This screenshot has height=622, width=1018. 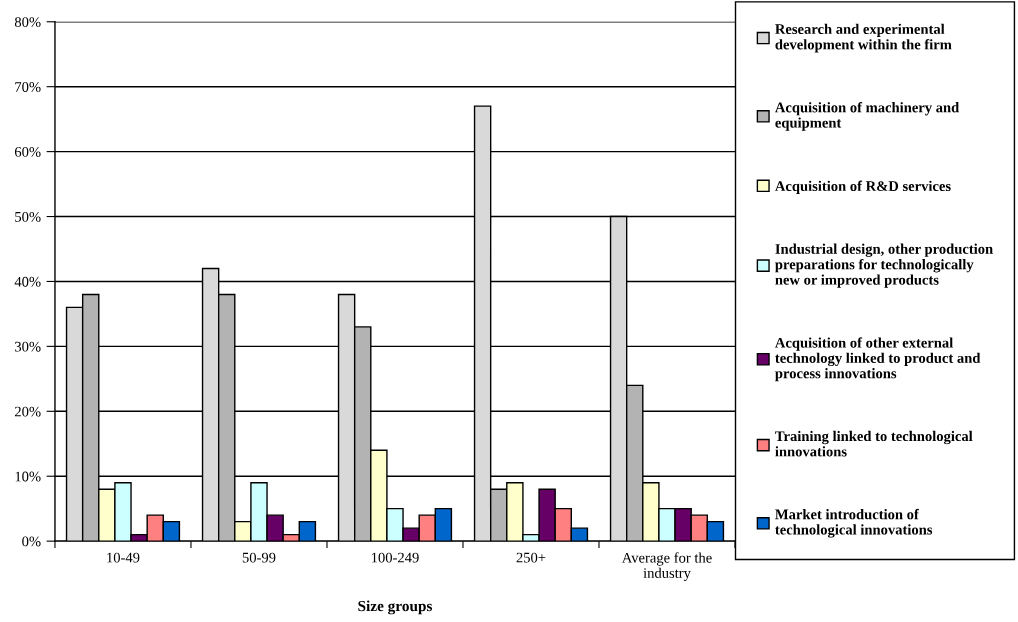 I want to click on y-tick-label: 0%, so click(x=31, y=541).